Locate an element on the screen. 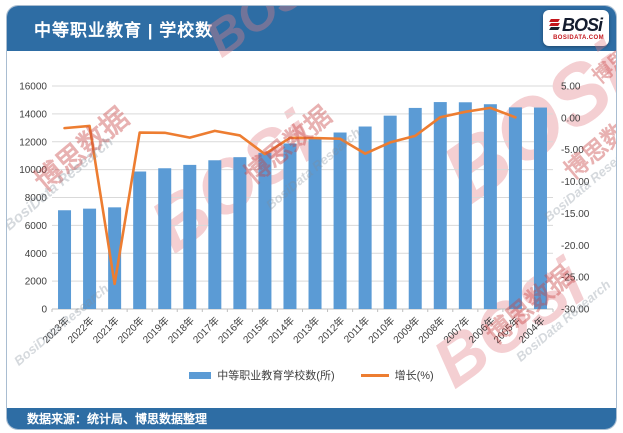  bar-2019年 is located at coordinates (165, 238).